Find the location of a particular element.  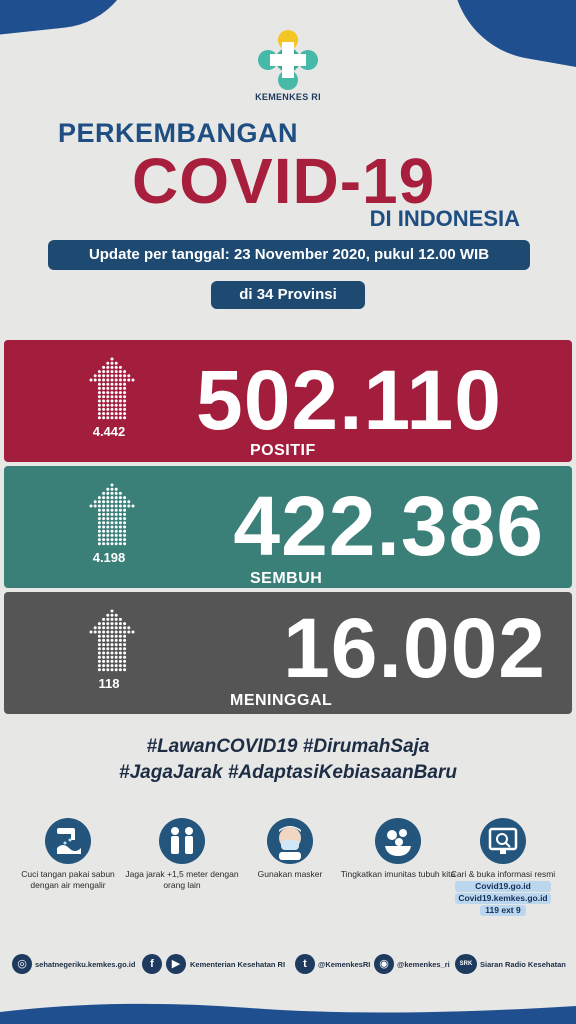

immunity-icon is located at coordinates (398, 841).